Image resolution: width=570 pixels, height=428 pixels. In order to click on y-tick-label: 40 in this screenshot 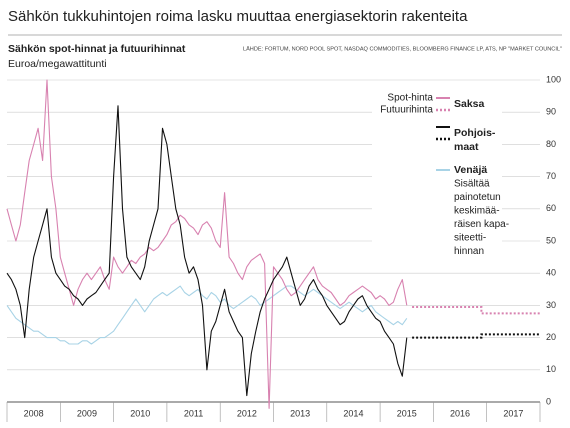, I will do `click(551, 273)`.